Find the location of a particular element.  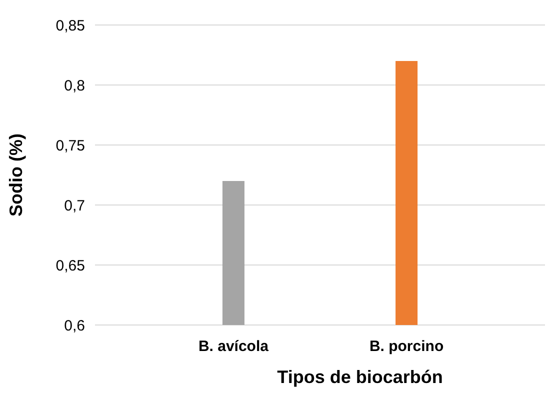

y-tick-label: 0,8 is located at coordinates (74, 85).